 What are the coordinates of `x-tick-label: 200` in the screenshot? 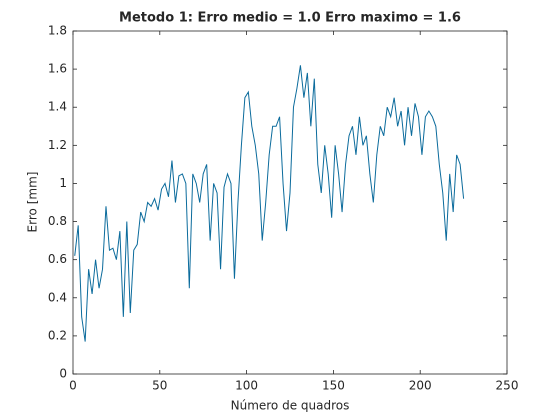 It's located at (420, 386).